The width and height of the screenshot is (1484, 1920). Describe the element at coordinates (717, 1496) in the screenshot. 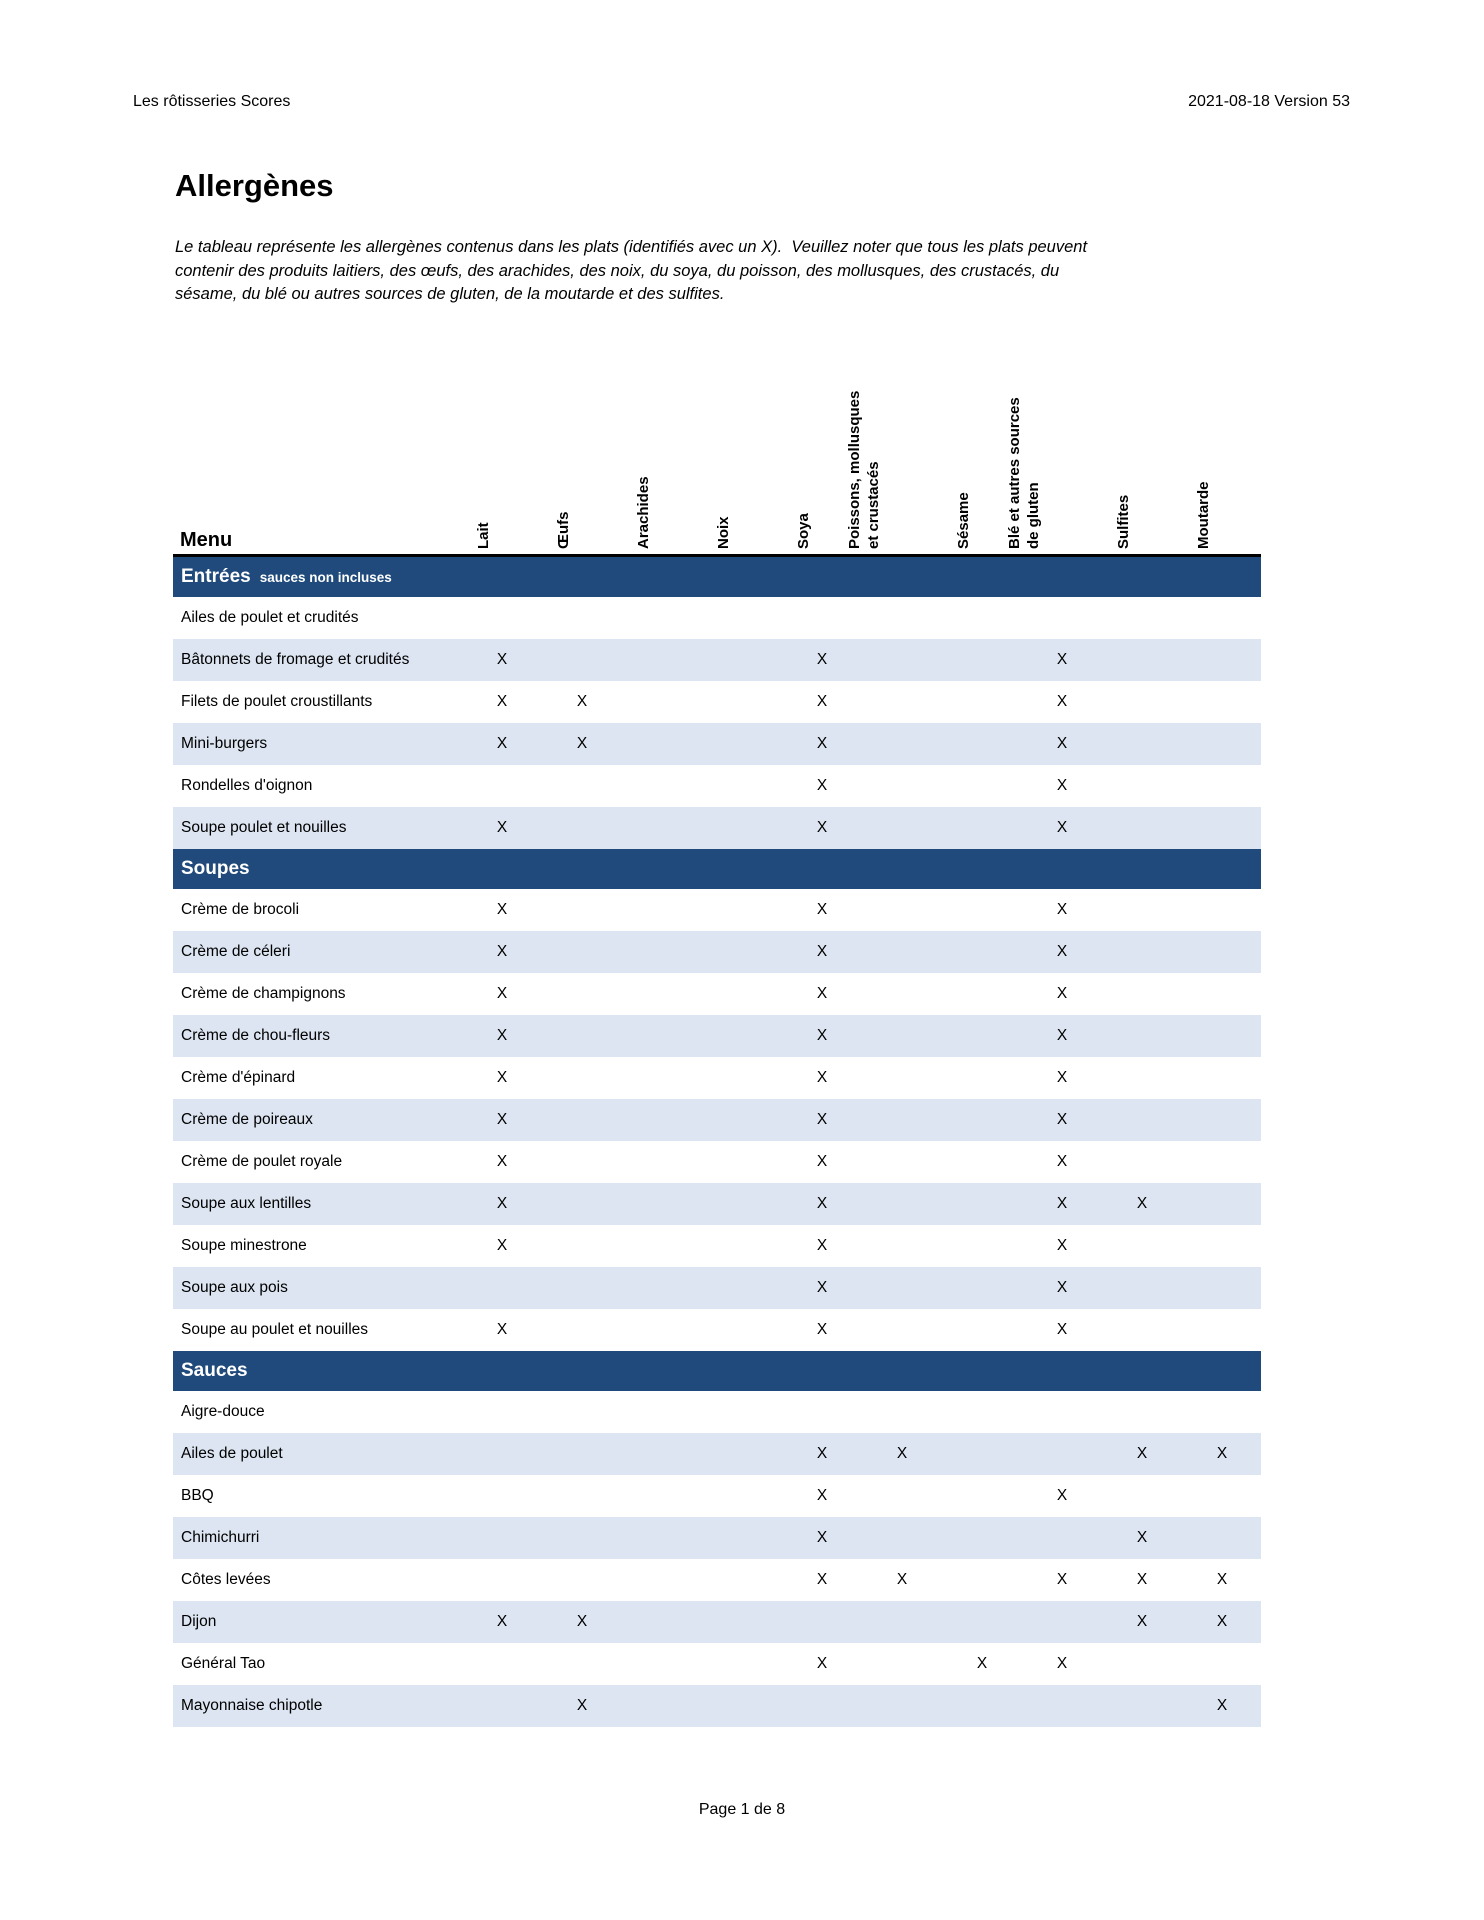

I see `menu-row: BBQ X X` at that location.